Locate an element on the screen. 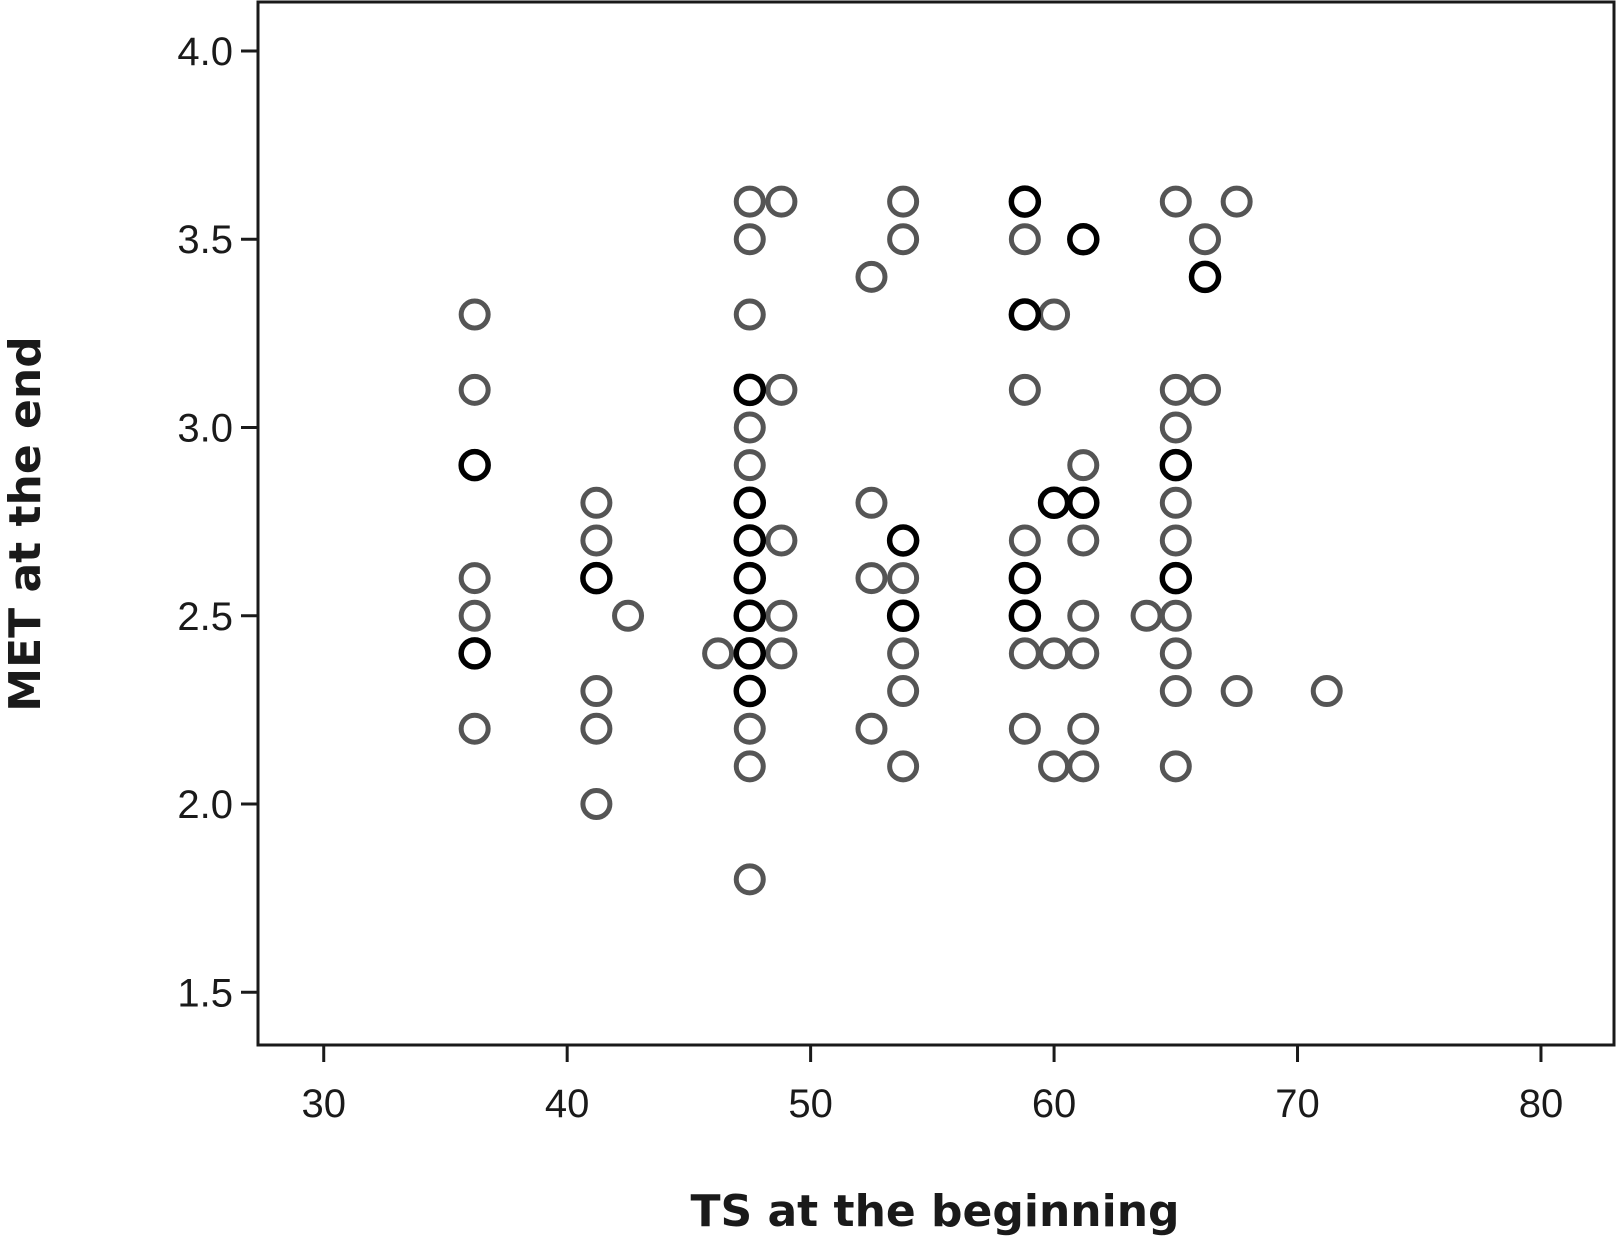  y-axis: 1.5 2.0 2.5 3.0 3.5 4.0 is located at coordinates (217, 522).